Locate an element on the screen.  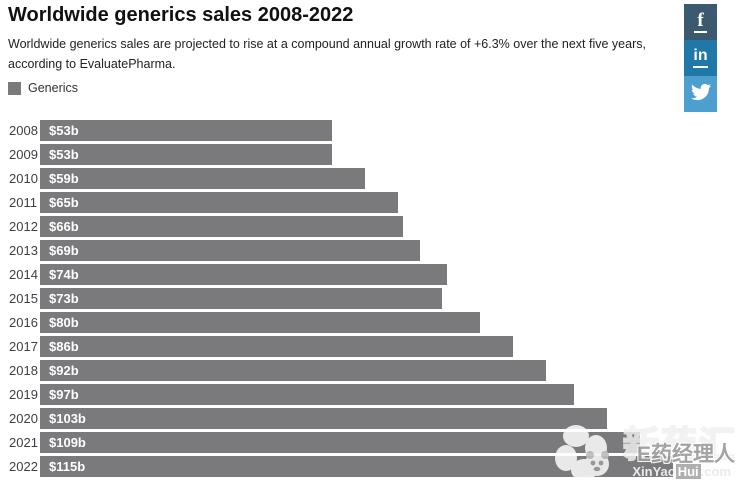
facebook-share-button: f is located at coordinates (700, 22).